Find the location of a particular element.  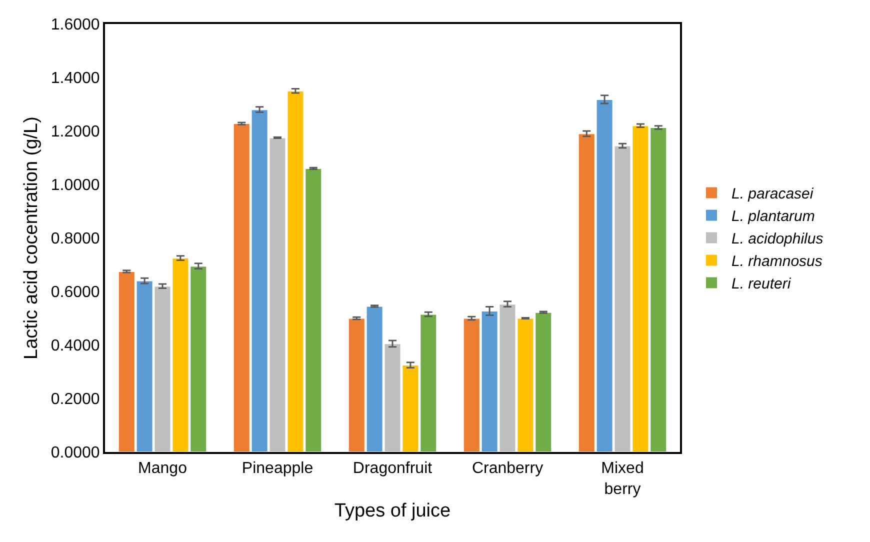

y-tick-label: 0.6000 is located at coordinates (75, 293).